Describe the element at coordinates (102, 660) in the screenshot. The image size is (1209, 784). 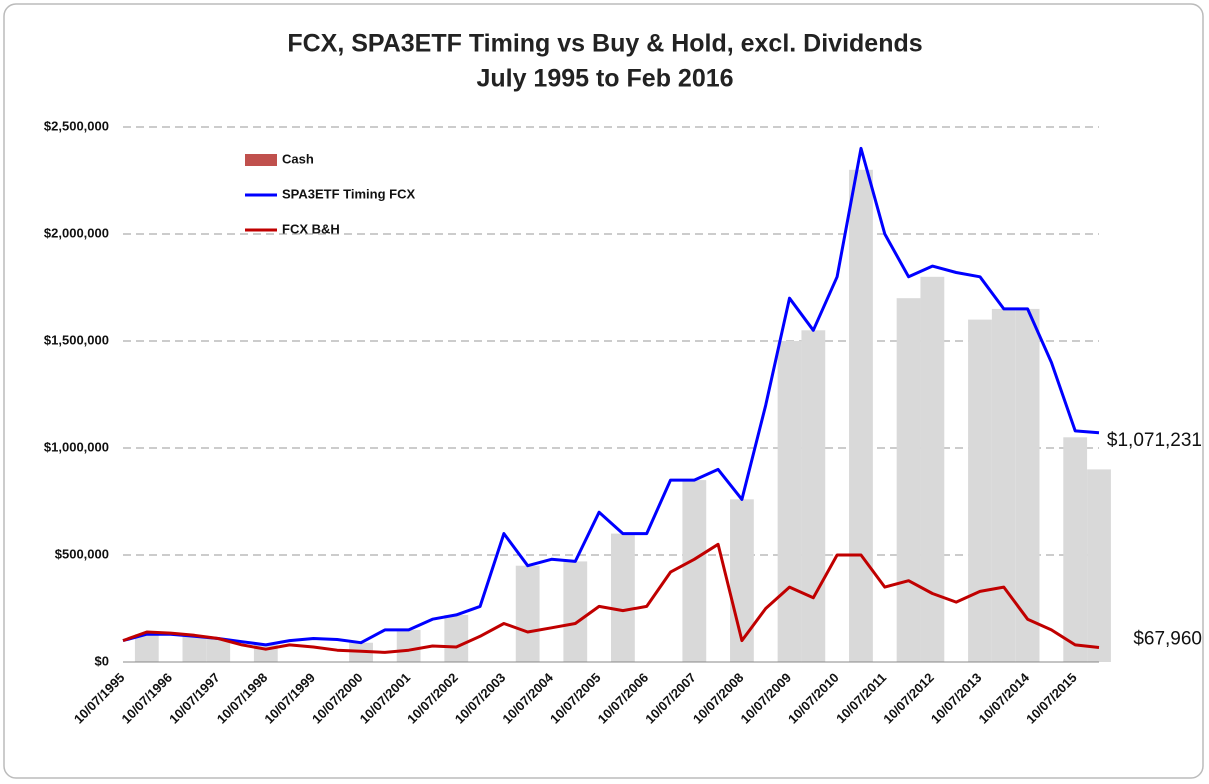
I see `y-tick-label: $0` at that location.